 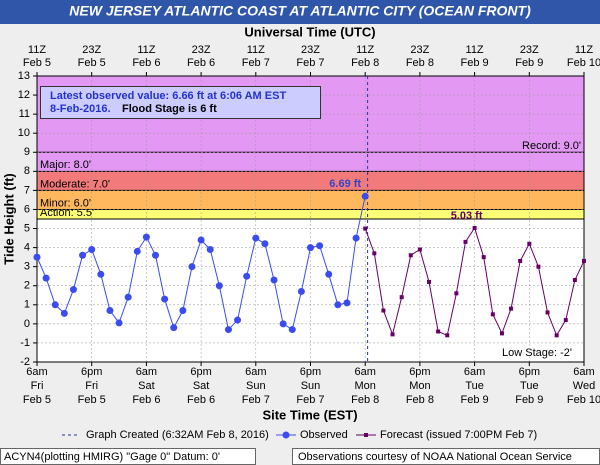 I want to click on footer-left: ACYN4(plotting HMIRG) "Gage 0" Datum: 0', so click(x=112, y=457).